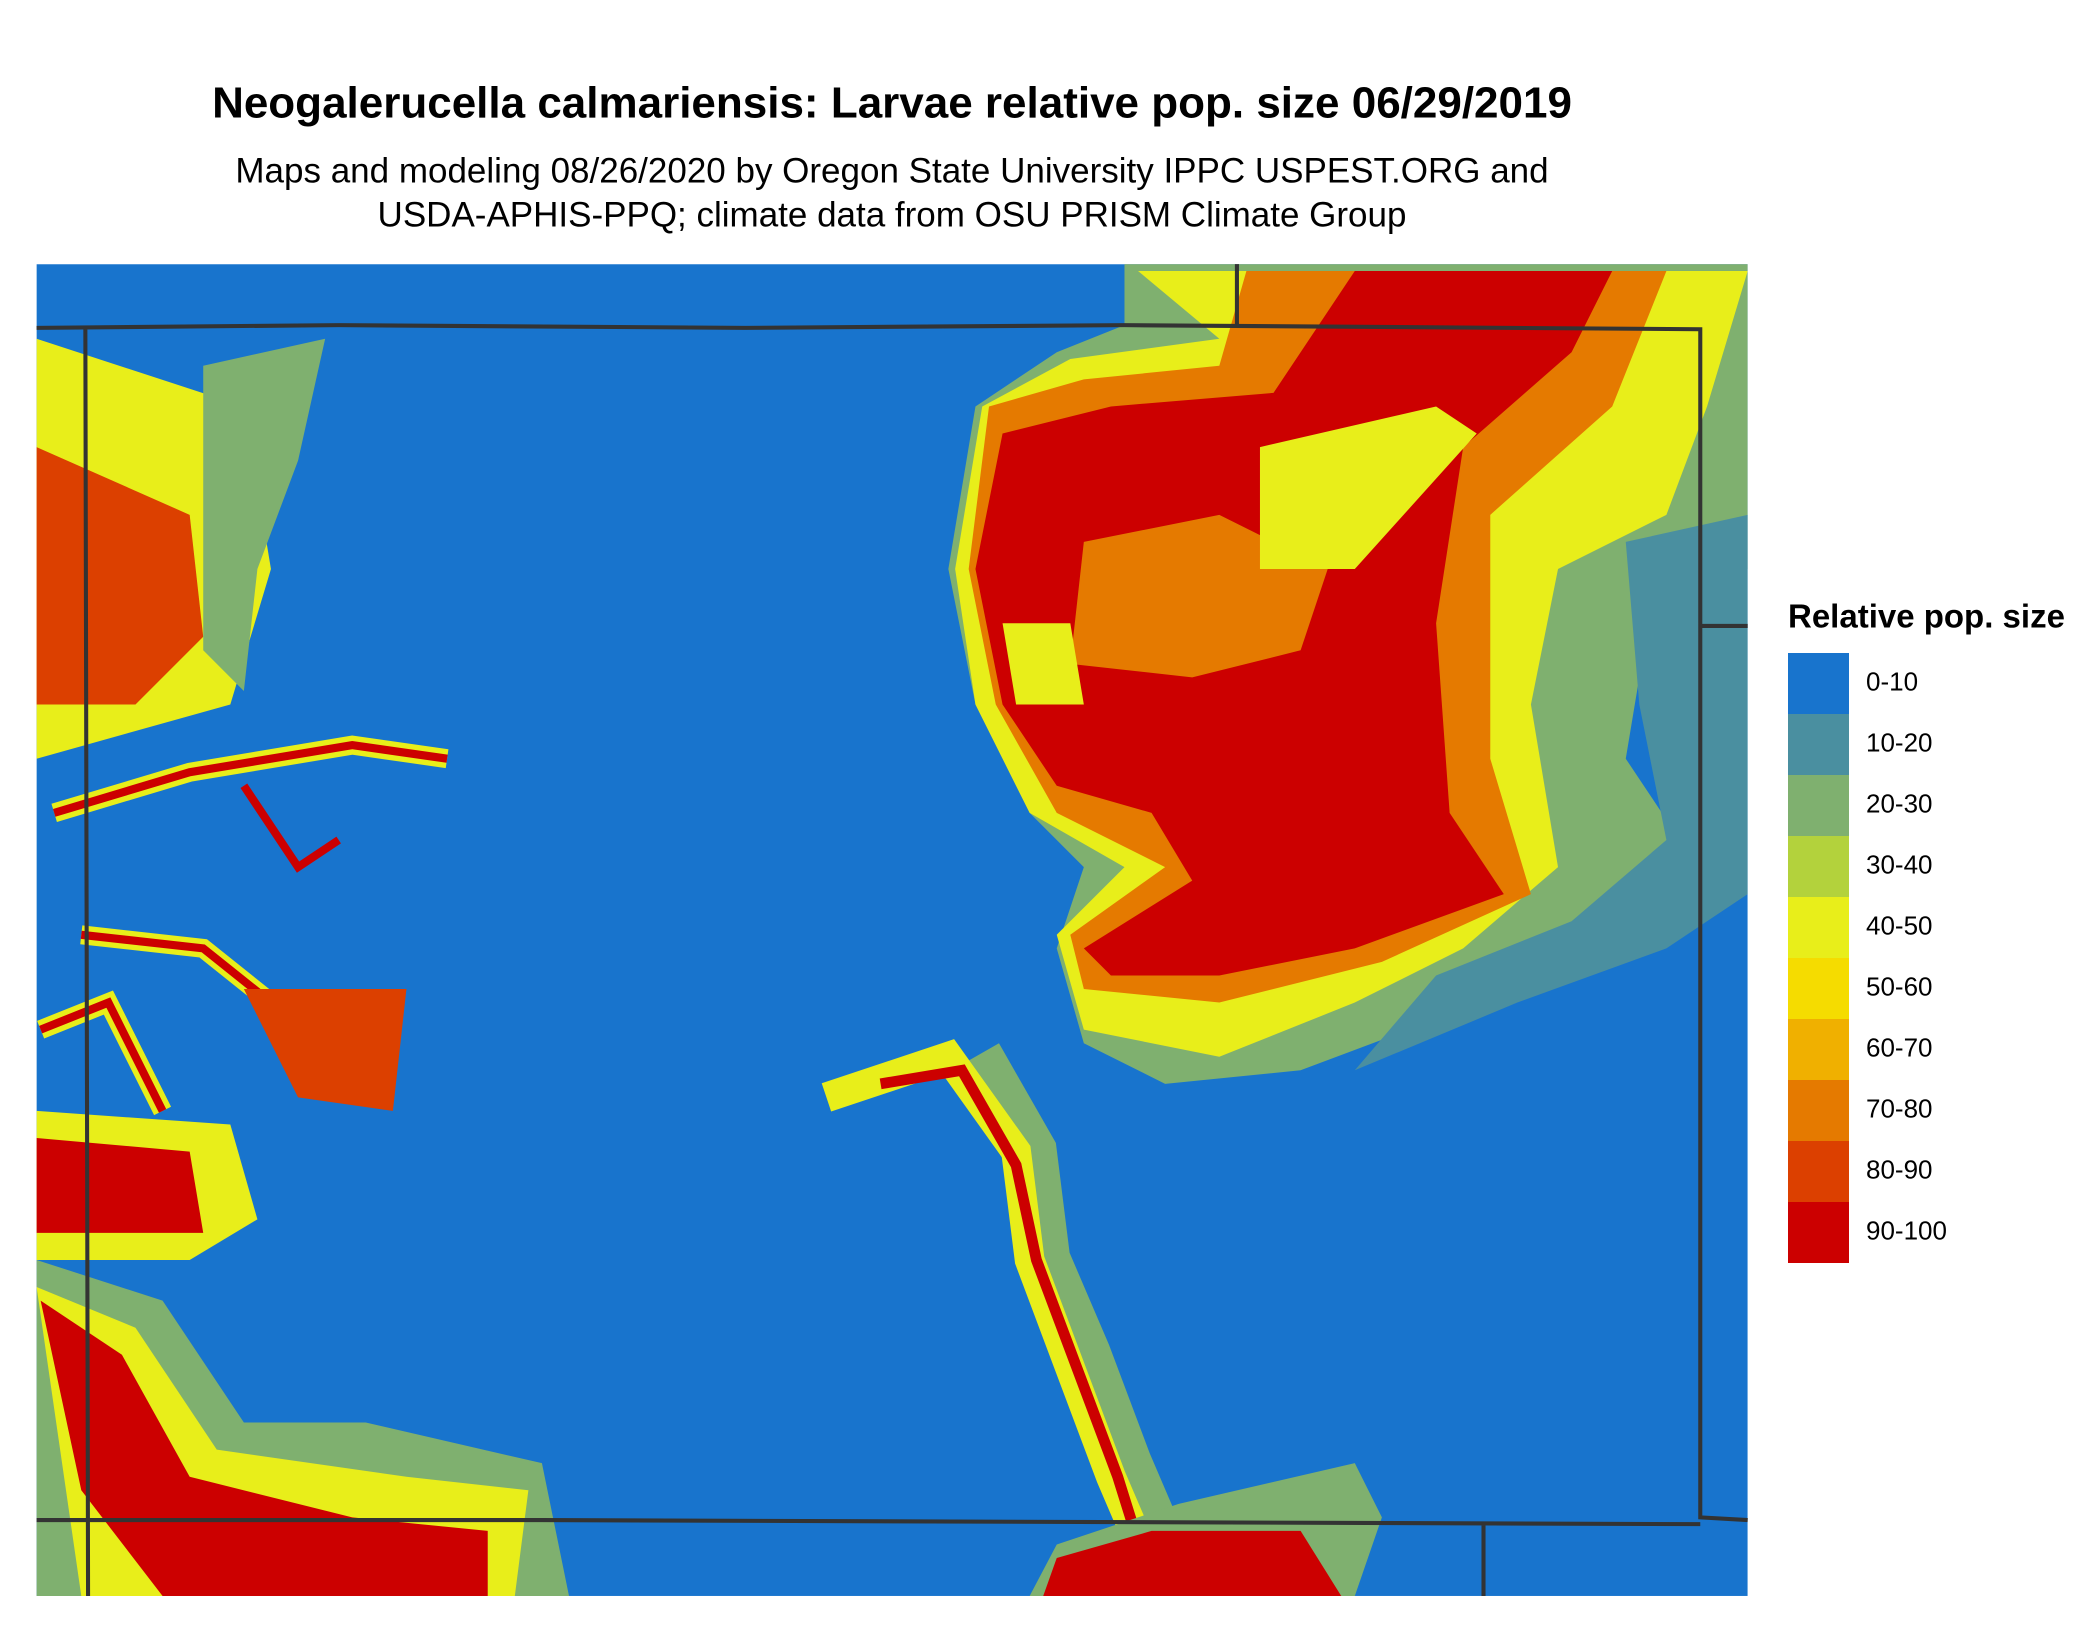 This screenshot has height=1633, width=2100. I want to click on legend-label: 40-50, so click(1899, 925).